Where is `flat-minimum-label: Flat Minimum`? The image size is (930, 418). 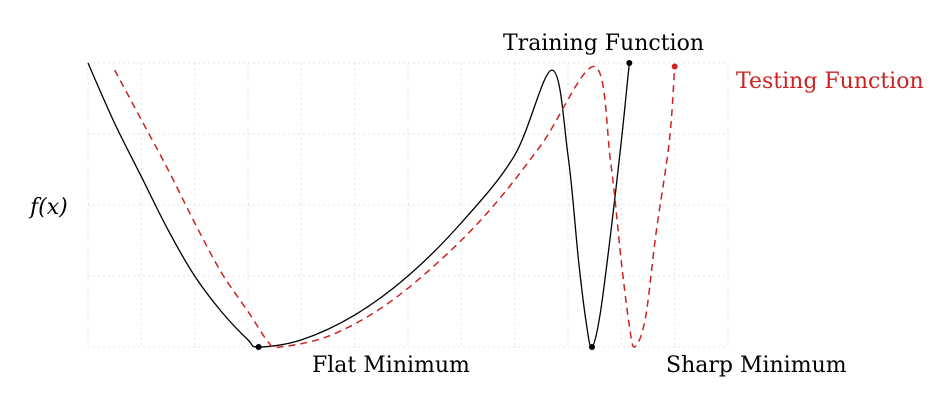
flat-minimum-label: Flat Minimum is located at coordinates (391, 365).